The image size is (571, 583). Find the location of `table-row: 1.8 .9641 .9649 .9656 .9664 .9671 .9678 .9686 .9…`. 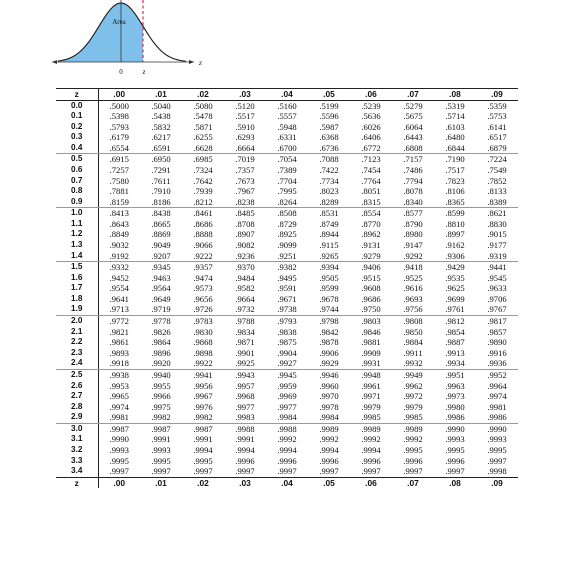

table-row: 1.8 .9641 .9649 .9656 .9664 .9671 .9678 .9686 .9… is located at coordinates (287, 299).